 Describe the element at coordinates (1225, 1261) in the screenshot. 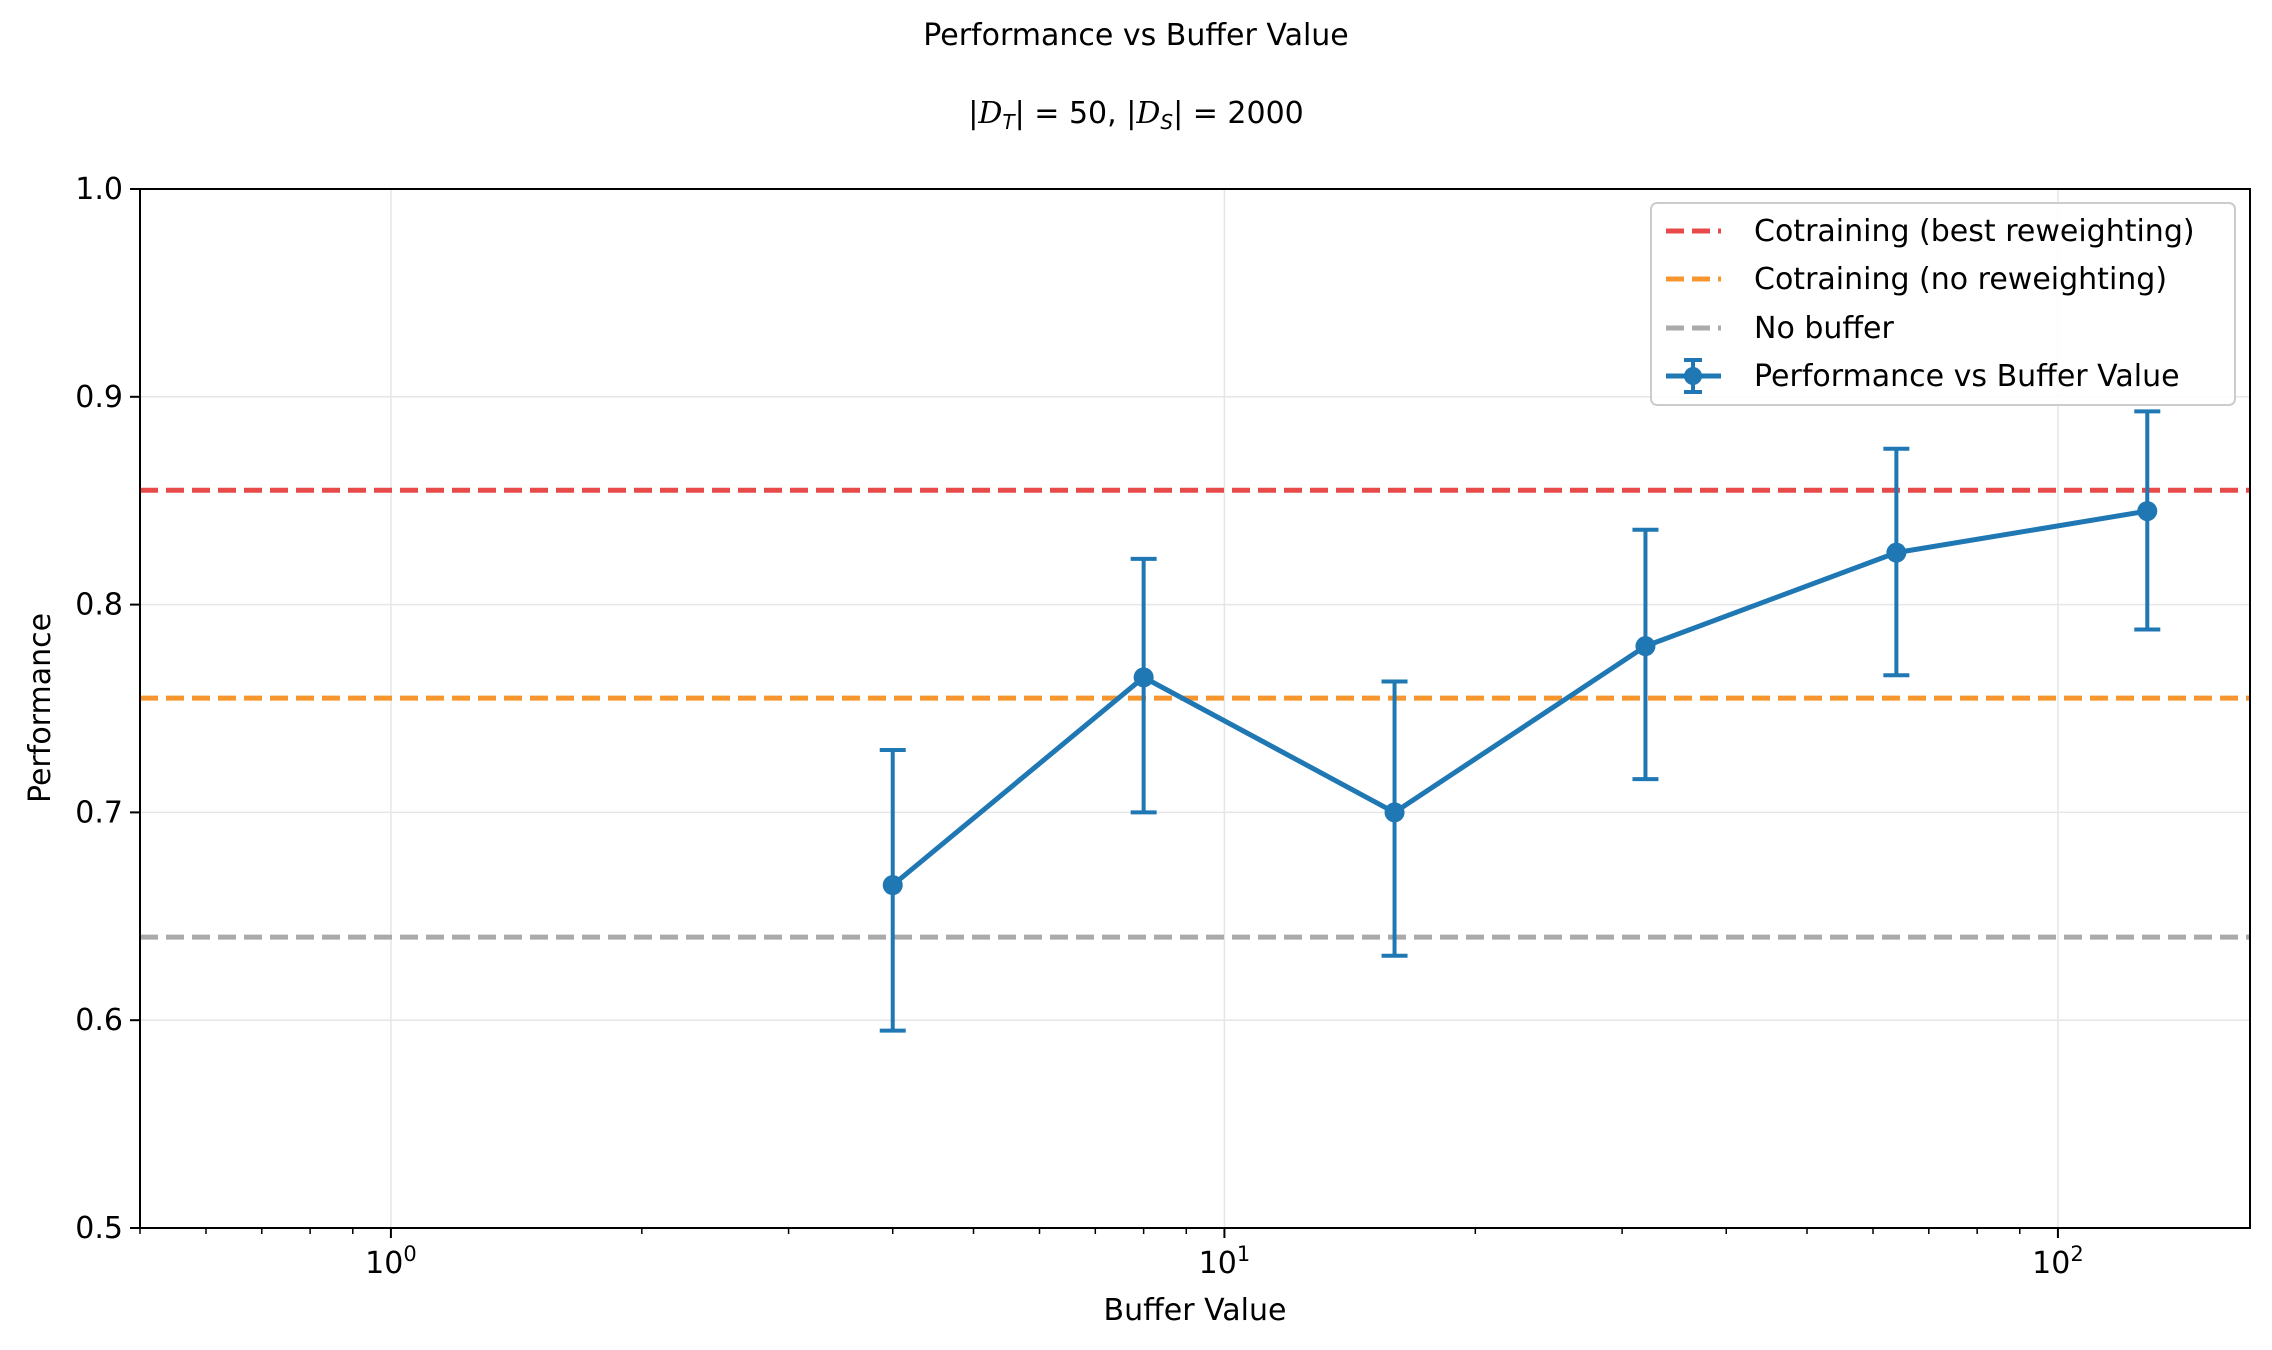

I see `x-tick-label: 10¹` at that location.